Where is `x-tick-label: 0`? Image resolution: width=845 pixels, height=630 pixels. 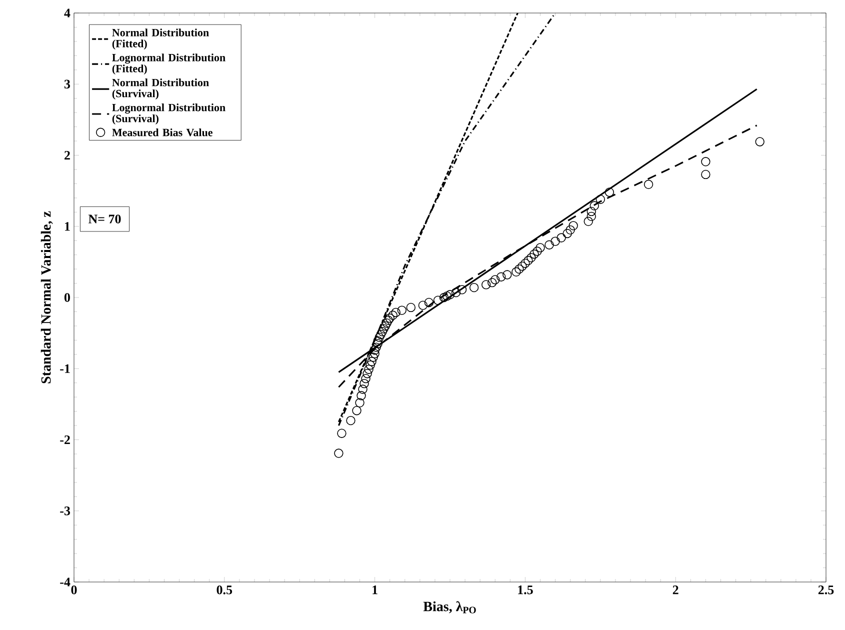 x-tick-label: 0 is located at coordinates (74, 590).